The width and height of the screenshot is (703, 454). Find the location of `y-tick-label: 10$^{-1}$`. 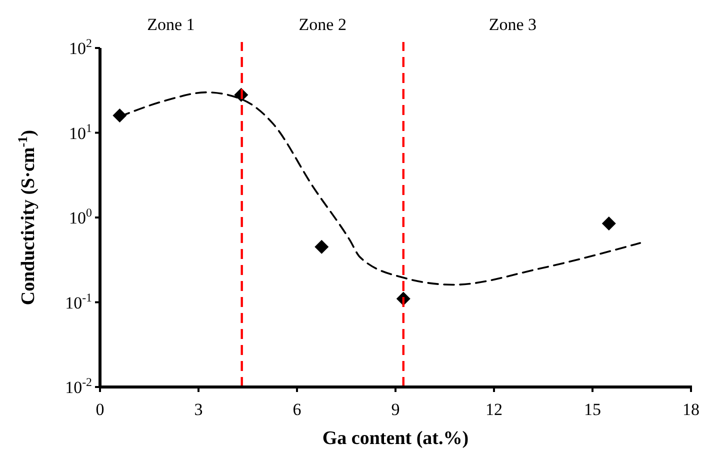

y-tick-label: 10$^{-1}$ is located at coordinates (78, 301).